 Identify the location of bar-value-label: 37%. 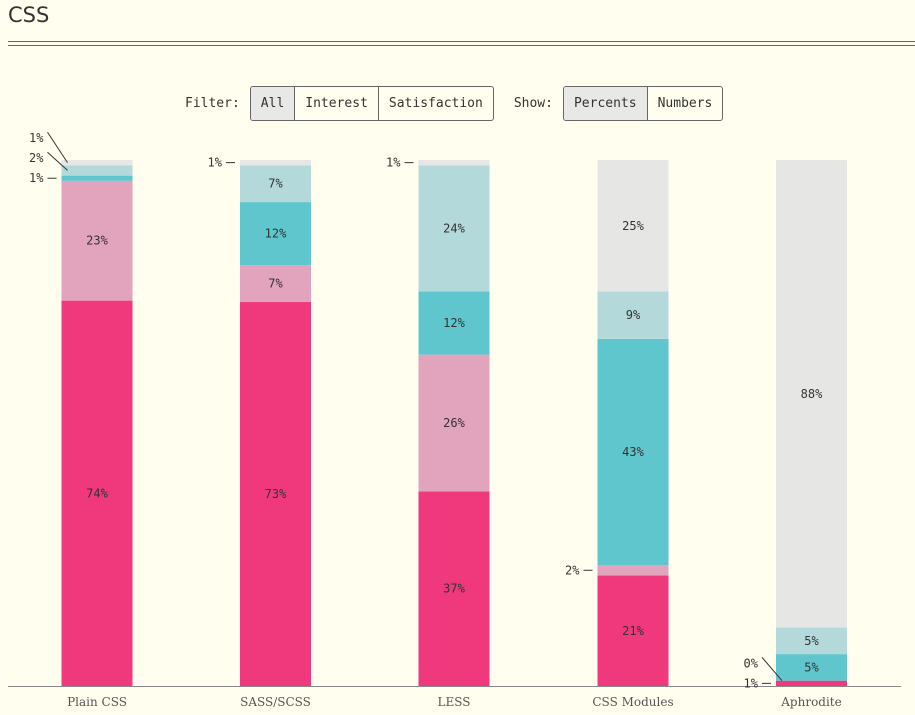
(454, 589).